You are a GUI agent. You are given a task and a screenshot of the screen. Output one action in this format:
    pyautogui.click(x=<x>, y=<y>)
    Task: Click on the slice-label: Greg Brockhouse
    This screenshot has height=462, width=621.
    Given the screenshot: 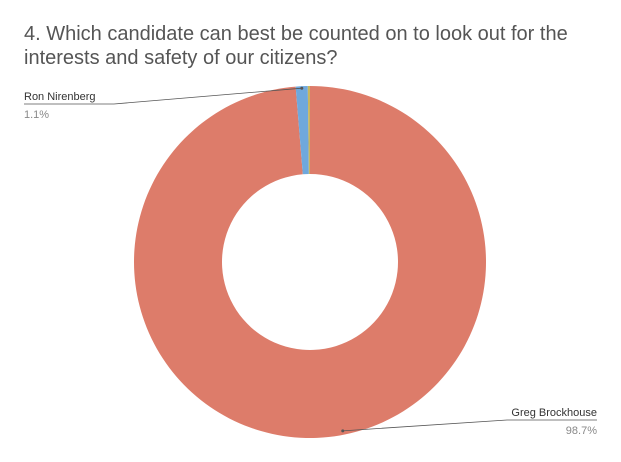 What is the action you would take?
    pyautogui.click(x=554, y=413)
    